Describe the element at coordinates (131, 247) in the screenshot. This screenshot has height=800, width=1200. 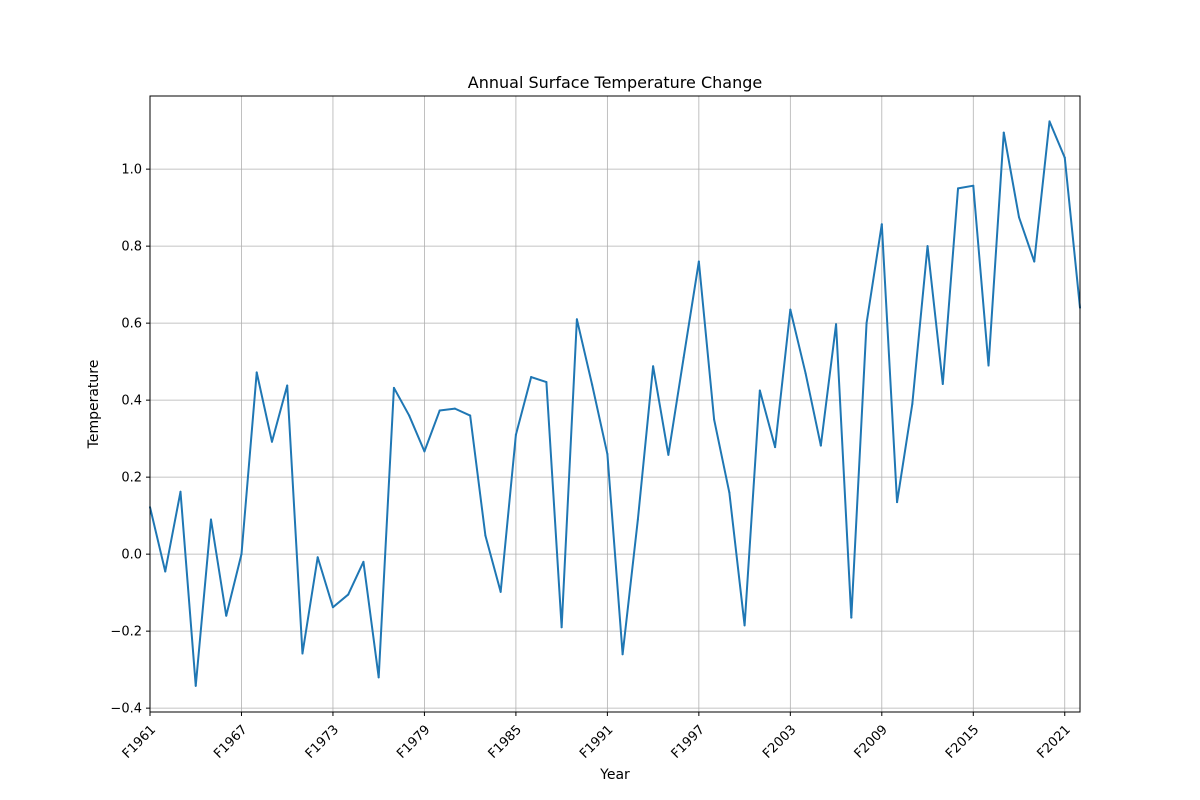
I see `y-tick-label: 0.8` at that location.